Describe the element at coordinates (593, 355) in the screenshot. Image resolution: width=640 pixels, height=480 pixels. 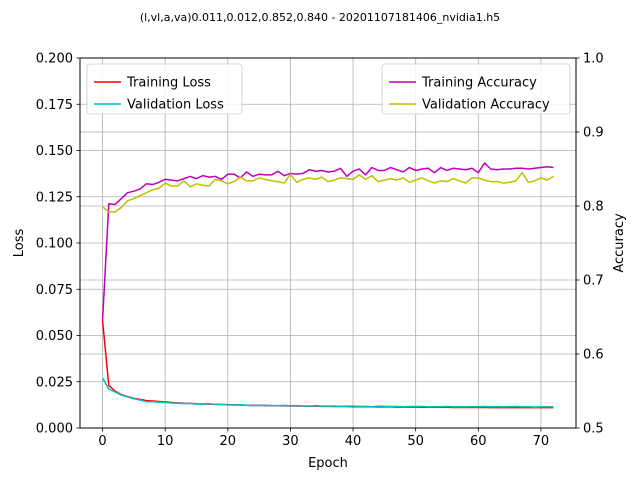
I see `y-right-tick-label: 0.6` at that location.